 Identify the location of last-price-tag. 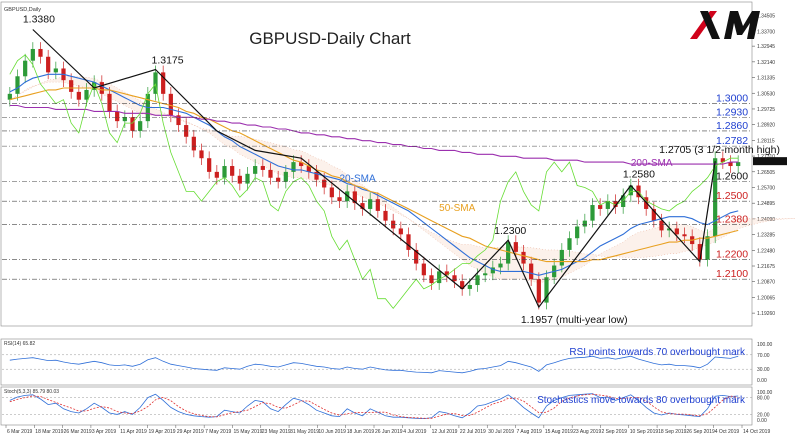
(770, 161).